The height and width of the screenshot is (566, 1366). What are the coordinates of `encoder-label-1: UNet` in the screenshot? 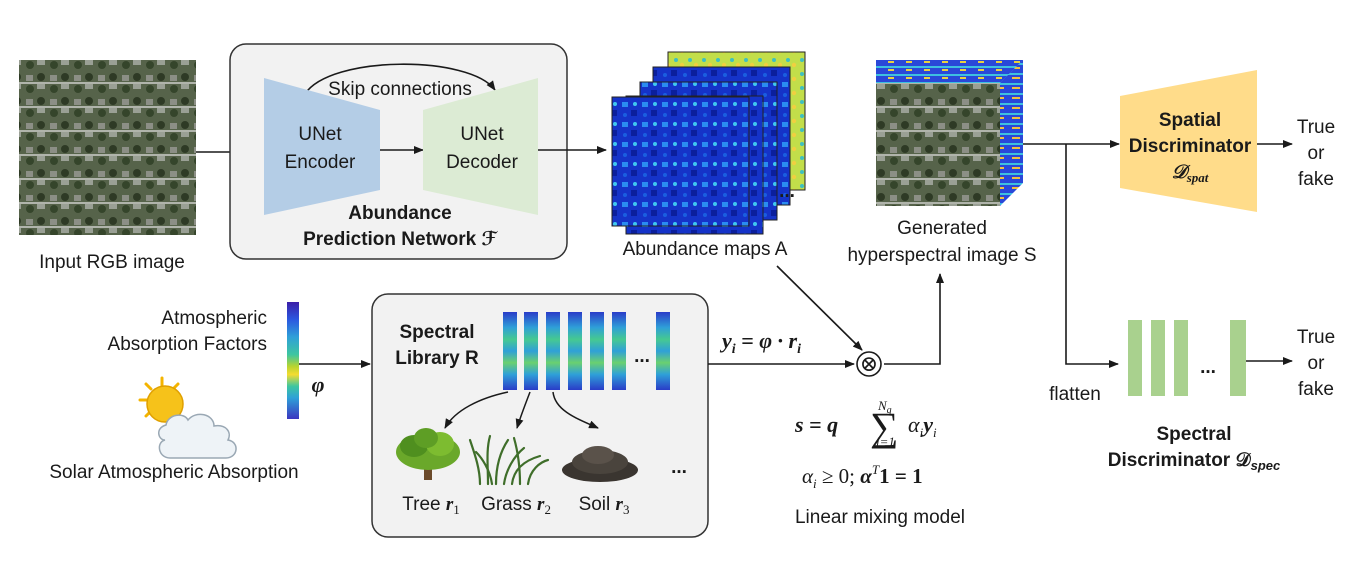 It's located at (320, 134).